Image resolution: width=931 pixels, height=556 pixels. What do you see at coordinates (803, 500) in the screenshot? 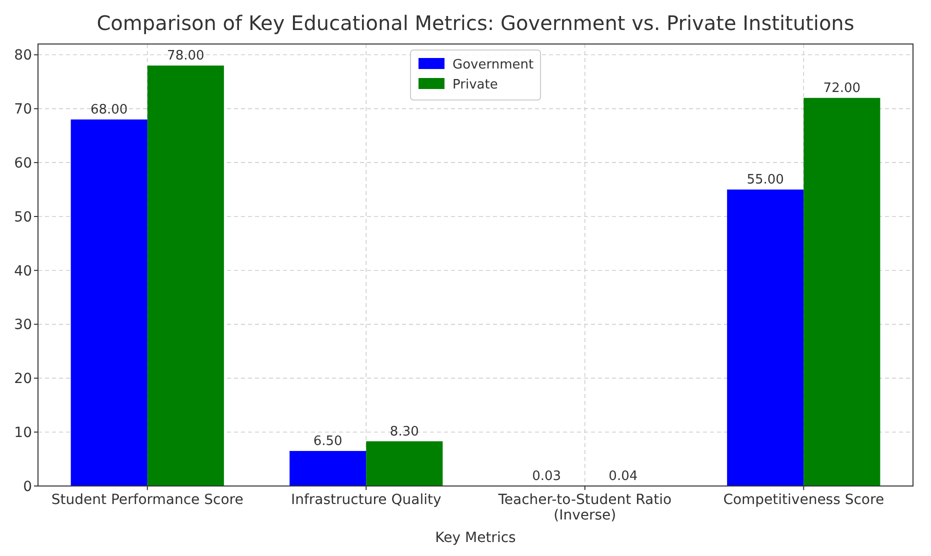
I see `x-tick-label: Competitiveness Score` at bounding box center [803, 500].